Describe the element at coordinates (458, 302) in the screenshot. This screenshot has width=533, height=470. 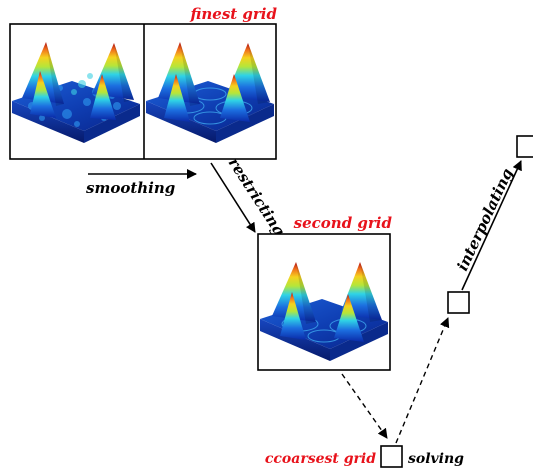
I see `second-level-box` at that location.